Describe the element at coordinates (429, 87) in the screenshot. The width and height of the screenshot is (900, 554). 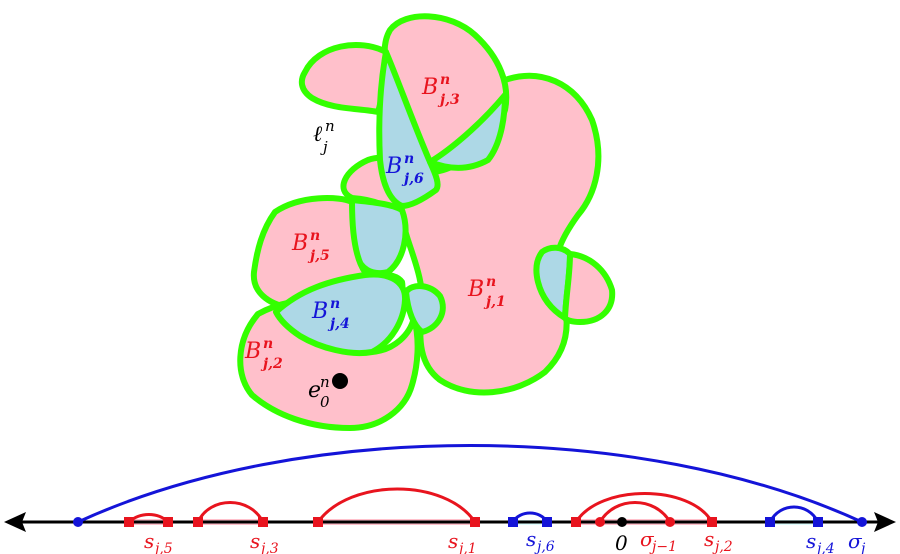
I see `label-b3: B` at that location.